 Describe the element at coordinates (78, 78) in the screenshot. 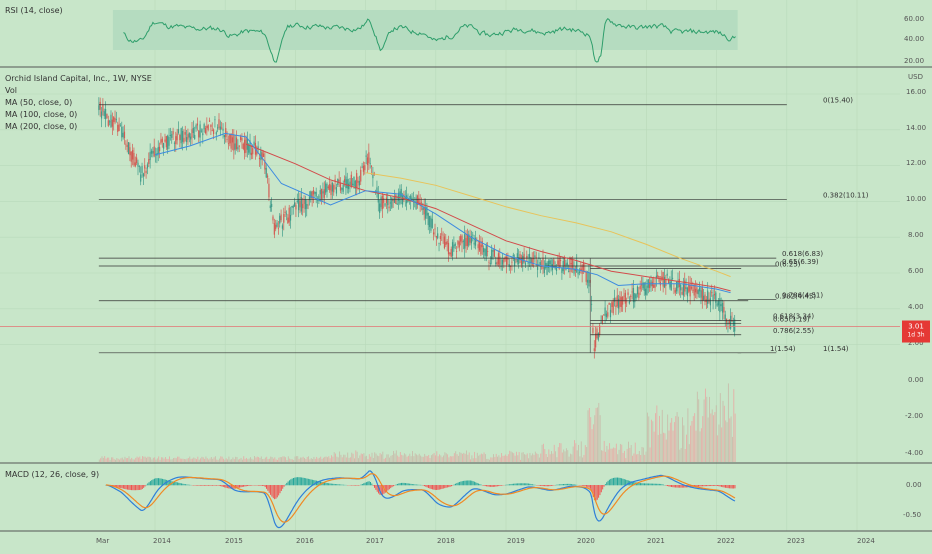

I see `price-title: Orchid Island Capital, Inc., 1W, NYSE` at that location.